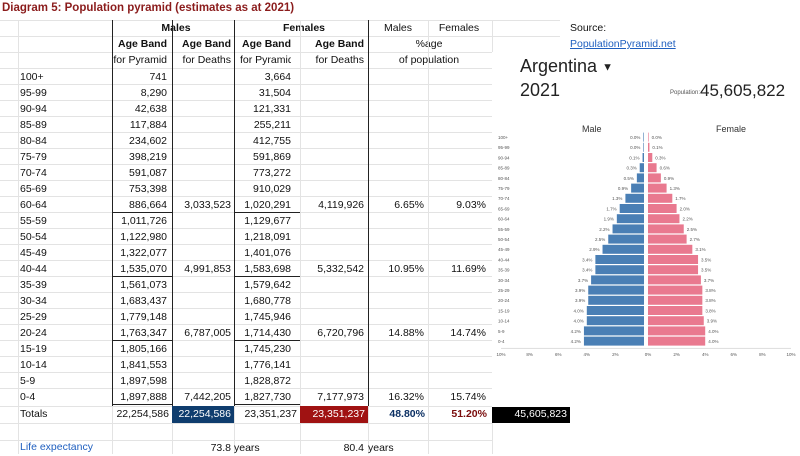 This screenshot has width=800, height=456. I want to click on male-data-label: 2.5%, so click(600, 239).